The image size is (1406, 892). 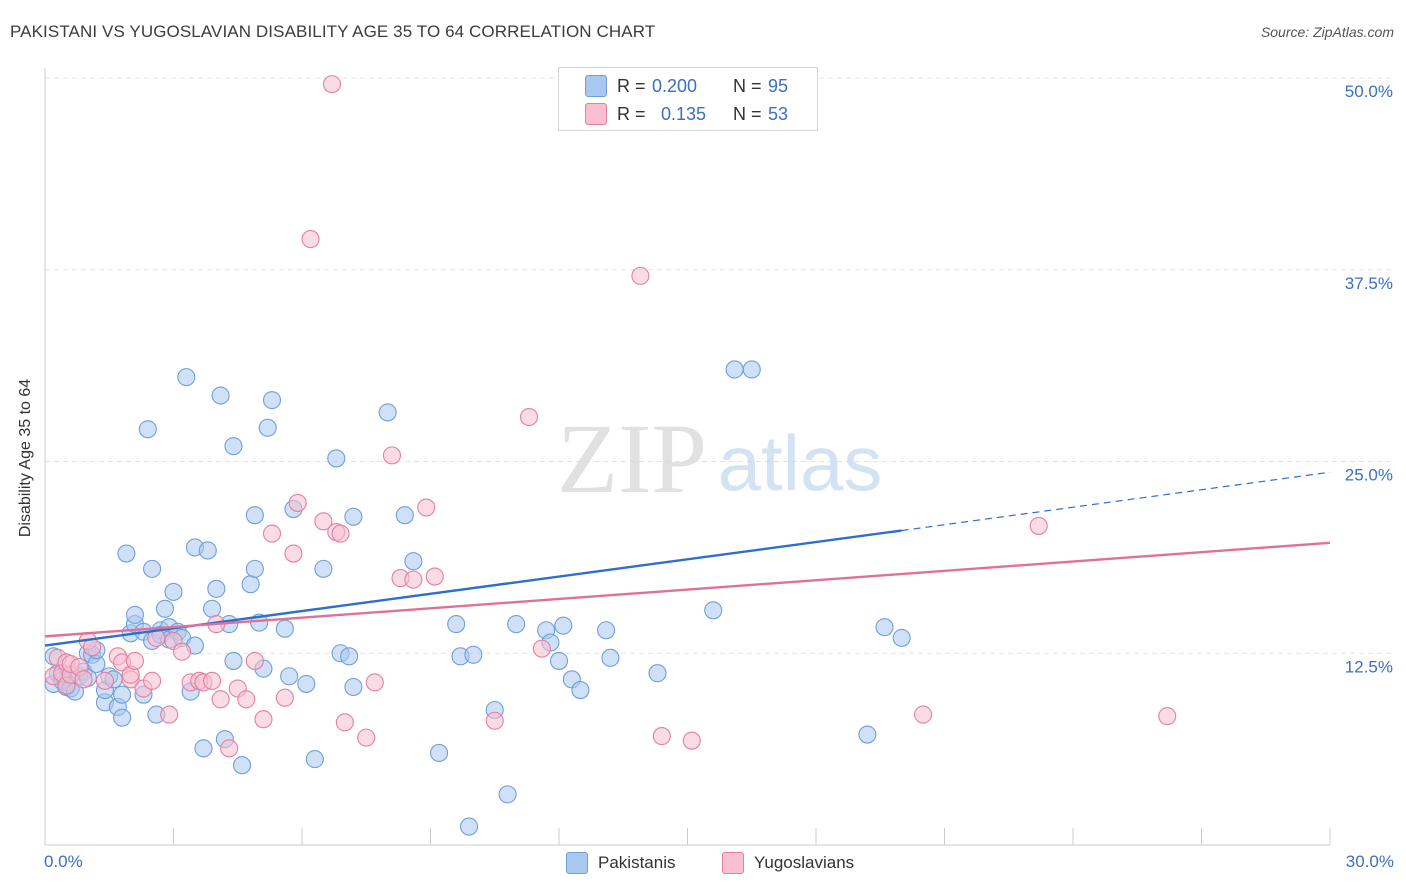 I want to click on watermark-atlas: atlas, so click(x=800, y=463).